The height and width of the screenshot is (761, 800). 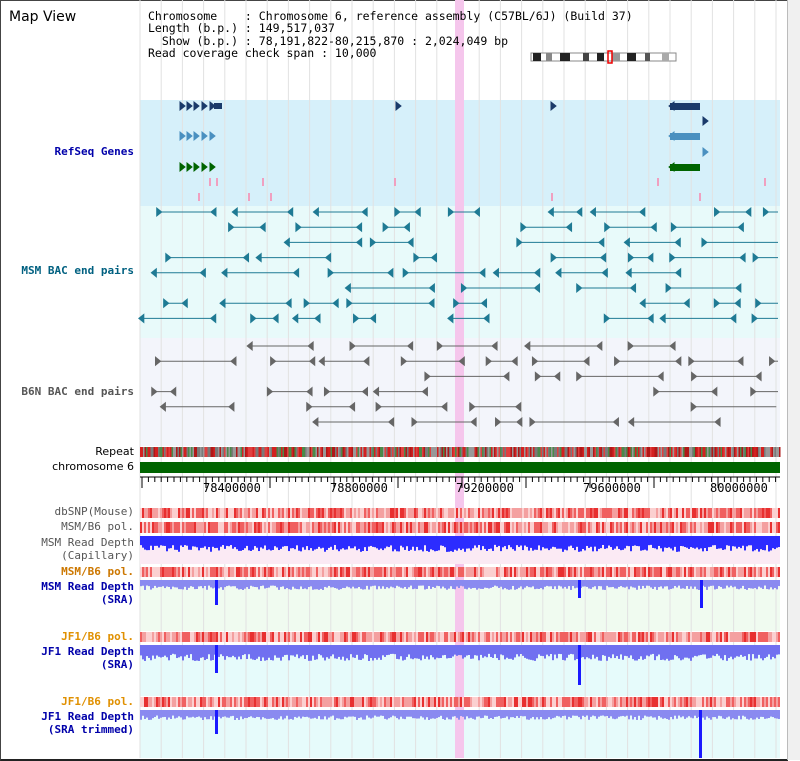 What do you see at coordinates (97, 571) in the screenshot?
I see `track-label-msm-b6-pol-2: MSM/B6 pol.` at bounding box center [97, 571].